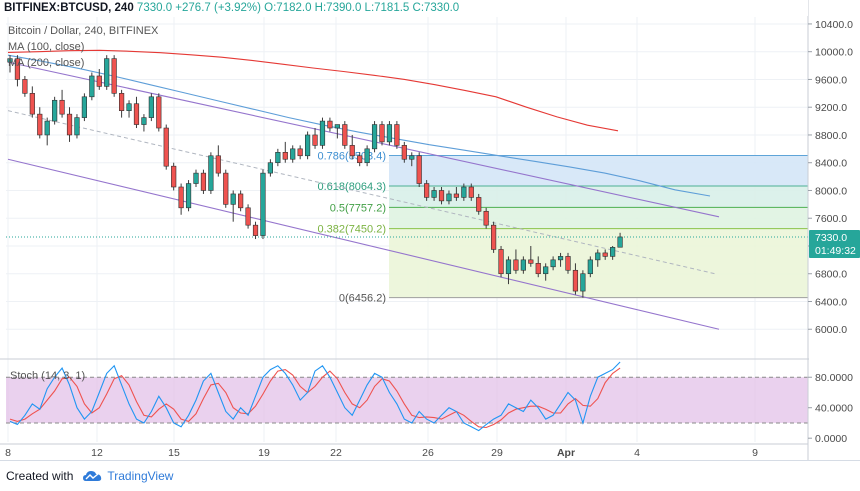 This screenshot has height=491, width=860. What do you see at coordinates (835, 251) in the screenshot?
I see `price-tag-countdown: 01:49:32` at bounding box center [835, 251].